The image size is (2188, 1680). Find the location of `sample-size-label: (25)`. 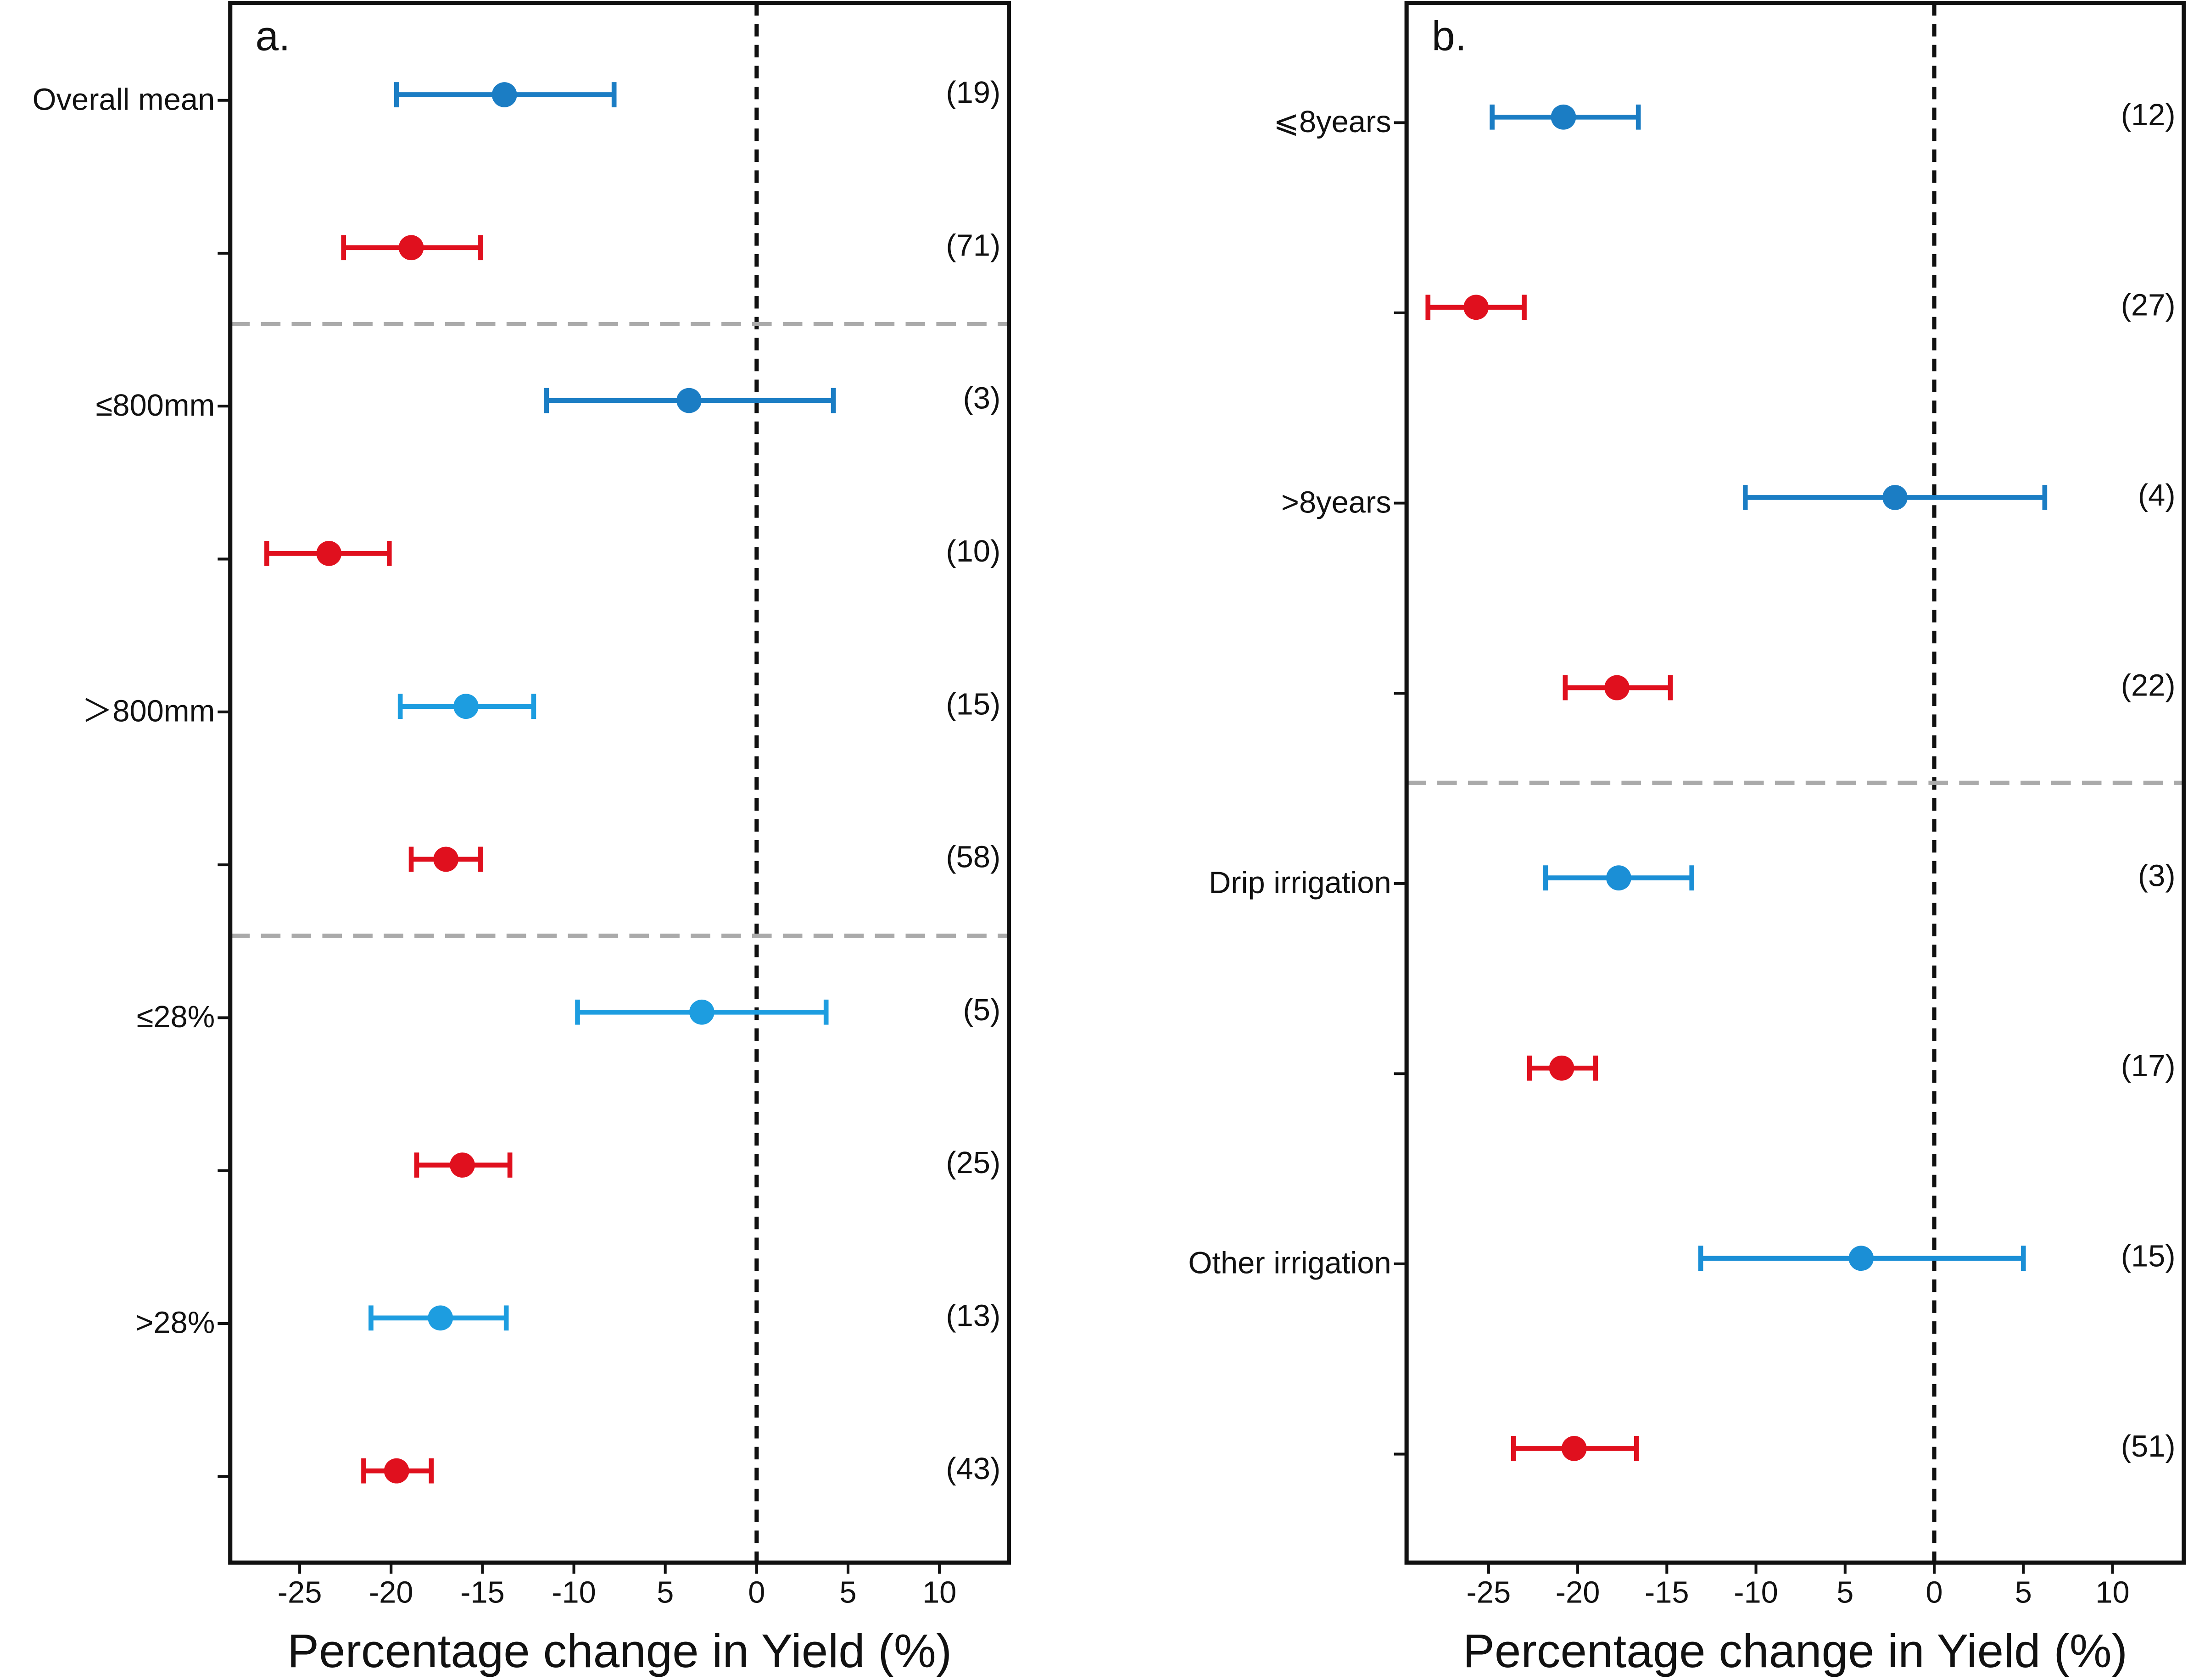

sample-size-label: (25) is located at coordinates (973, 1163).